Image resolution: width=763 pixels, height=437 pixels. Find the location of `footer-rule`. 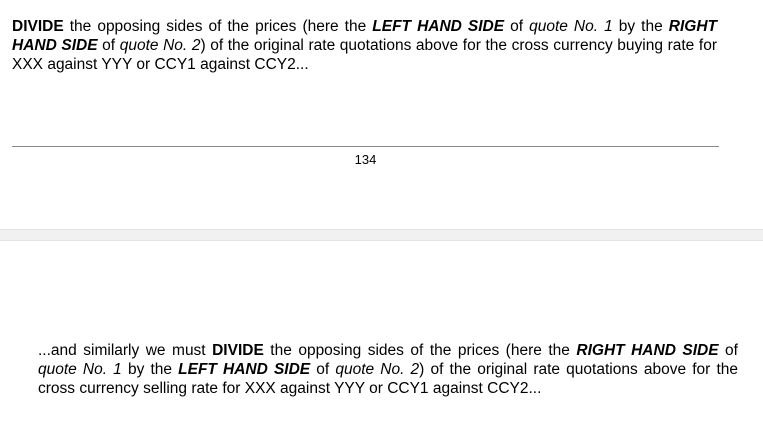

footer-rule is located at coordinates (365, 146).